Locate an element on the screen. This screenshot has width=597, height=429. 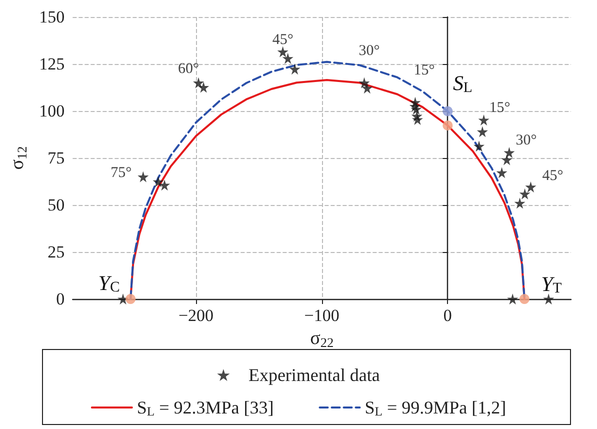
x-tick-label: −200 is located at coordinates (196, 315).